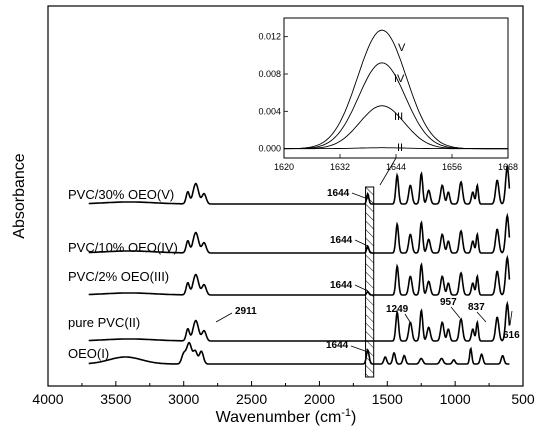 The image size is (541, 434). I want to click on x-tick-label: 500, so click(523, 399).